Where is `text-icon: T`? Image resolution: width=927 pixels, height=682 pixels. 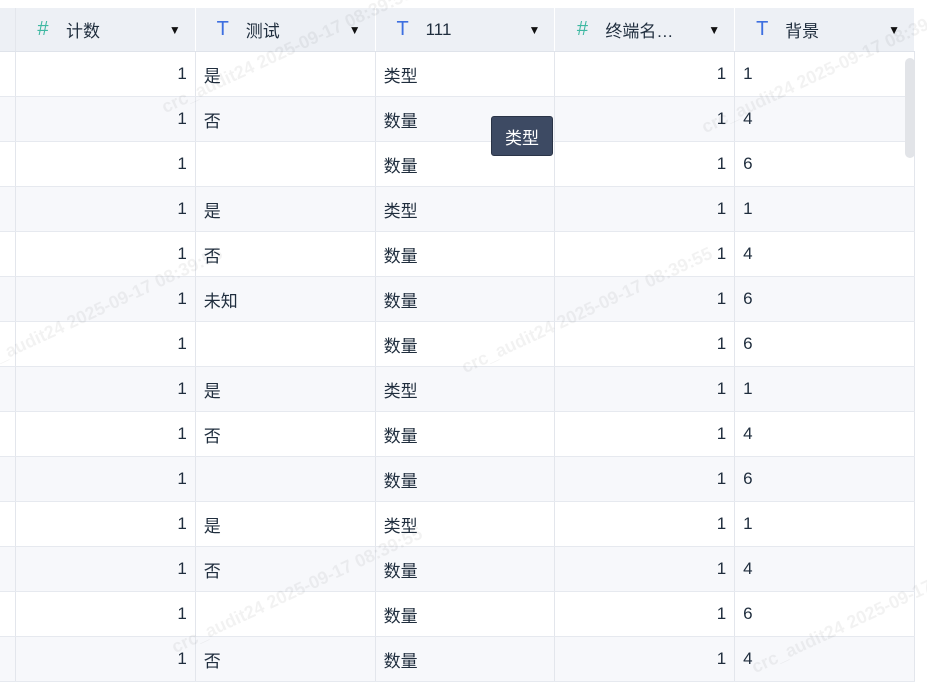 text-icon: T is located at coordinates (222, 29).